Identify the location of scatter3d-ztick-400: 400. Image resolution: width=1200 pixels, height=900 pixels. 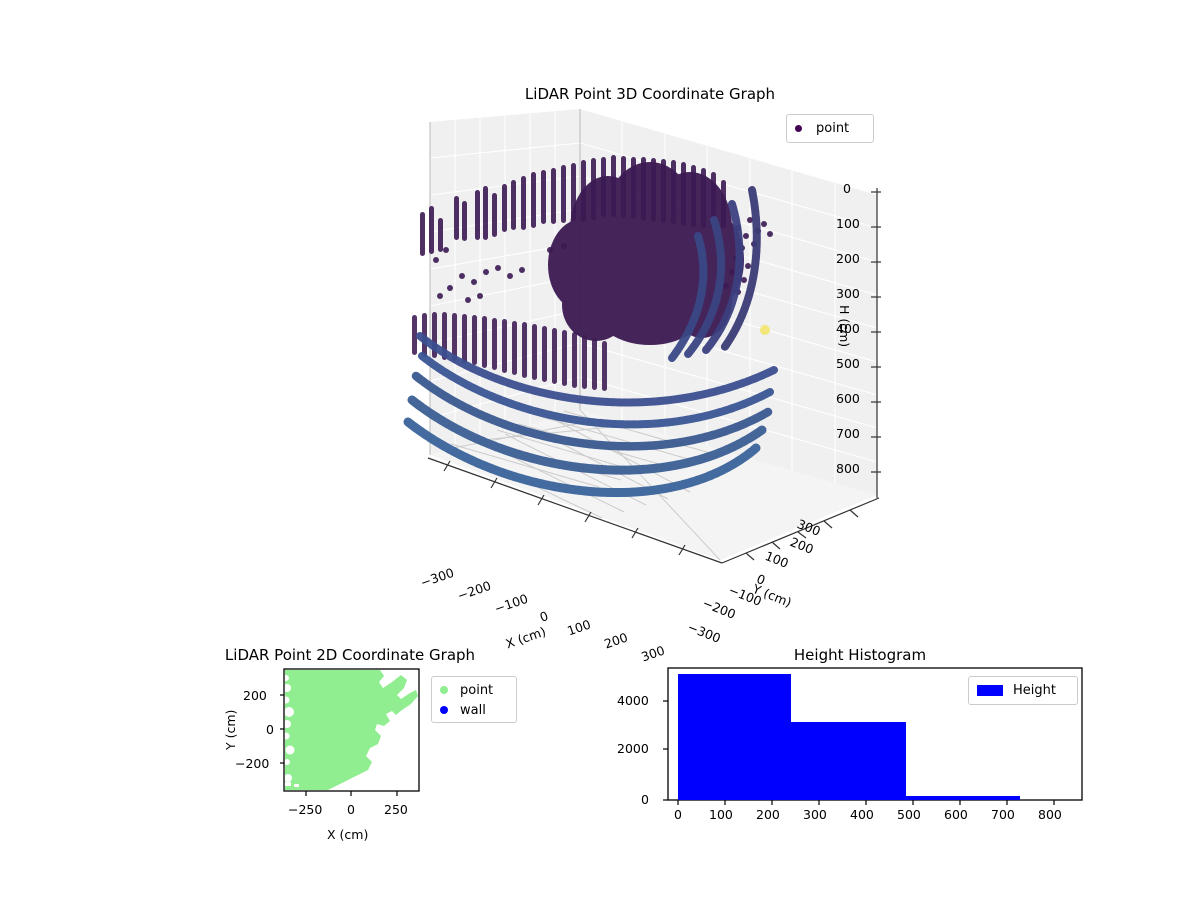
(848, 328).